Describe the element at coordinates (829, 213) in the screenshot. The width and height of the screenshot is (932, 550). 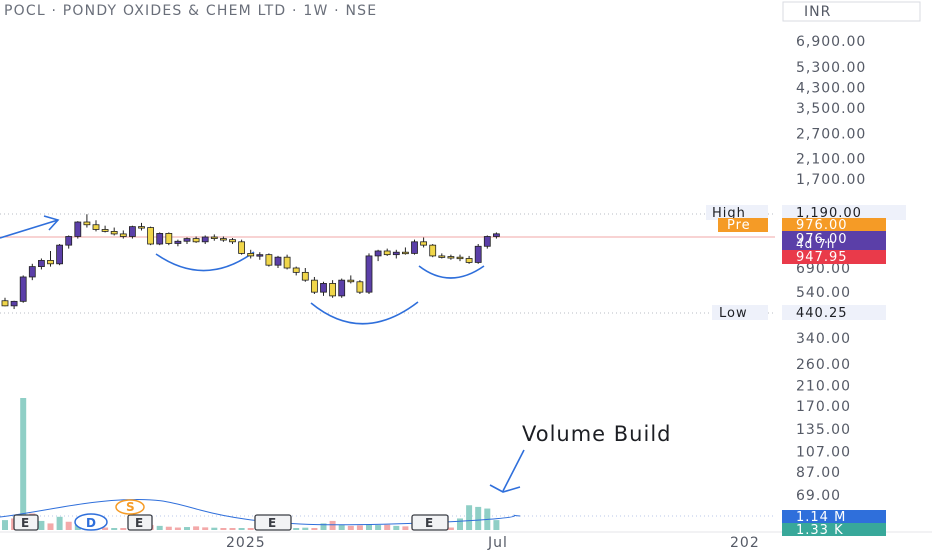
I see `svg-text: 1,190.00` at that location.